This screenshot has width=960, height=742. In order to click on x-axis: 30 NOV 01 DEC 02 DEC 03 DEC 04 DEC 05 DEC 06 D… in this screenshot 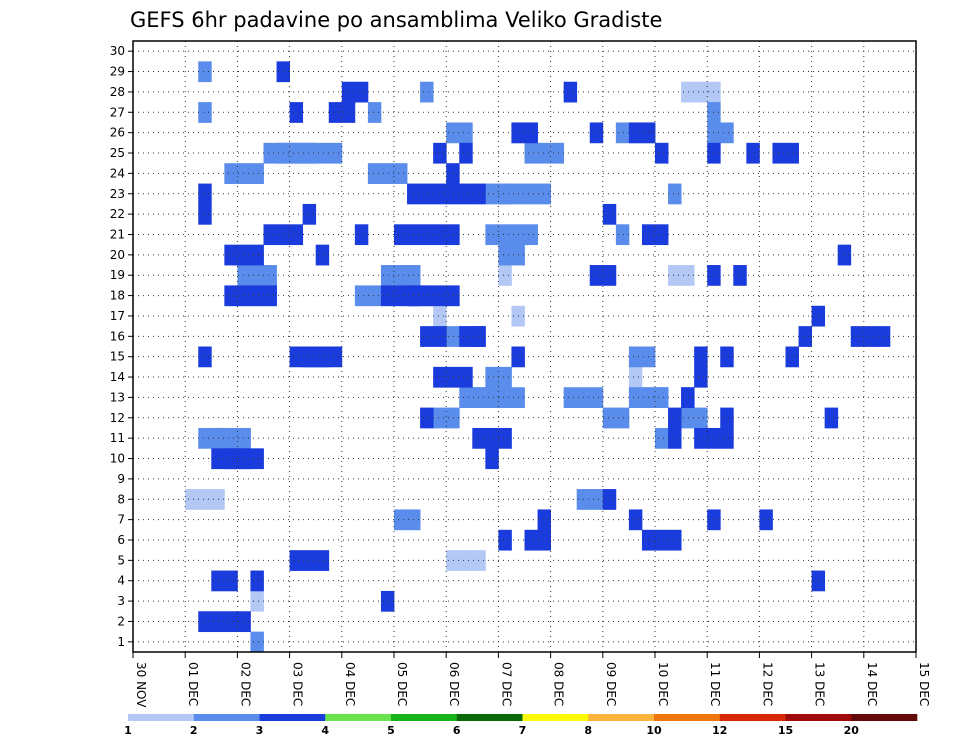, I will do `click(531, 680)`.